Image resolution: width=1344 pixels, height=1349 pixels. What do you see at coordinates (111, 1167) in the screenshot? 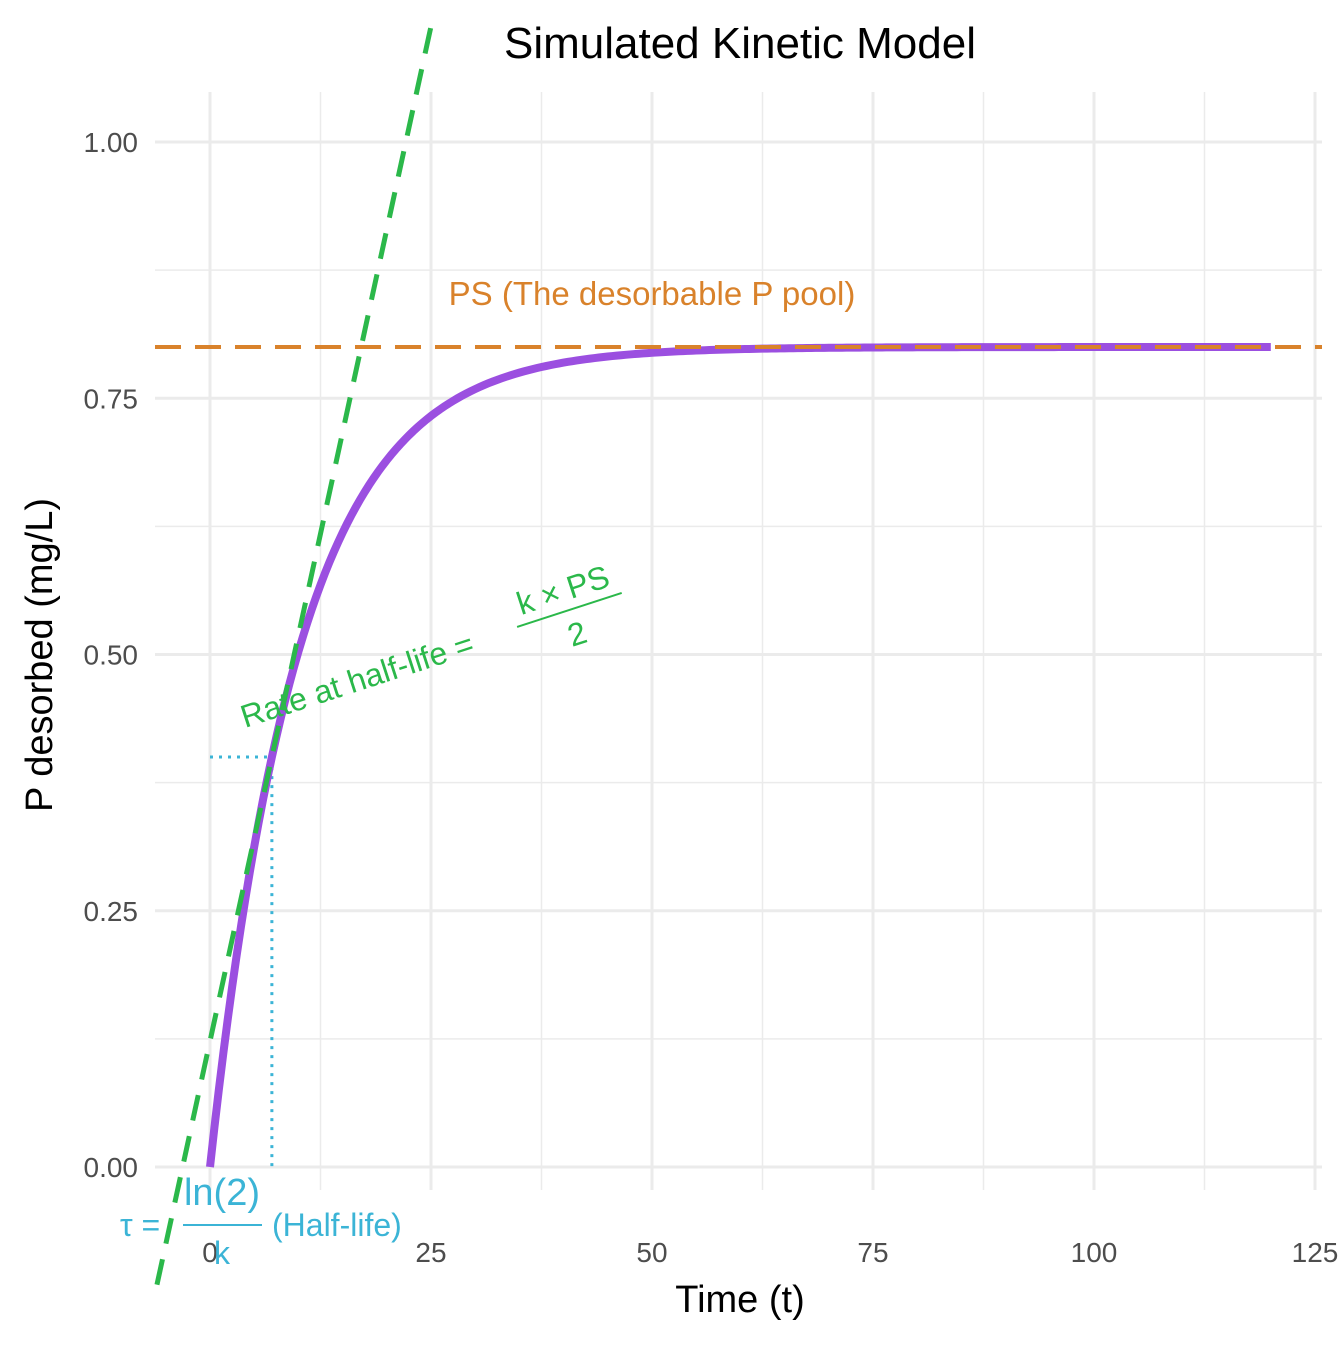
I see `y-tick-label: 0.00` at bounding box center [111, 1167].